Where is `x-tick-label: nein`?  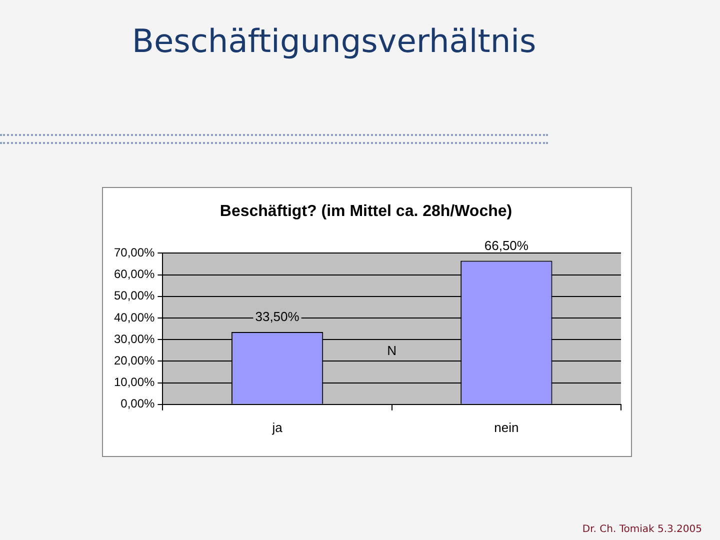
x-tick-label: nein is located at coordinates (506, 427).